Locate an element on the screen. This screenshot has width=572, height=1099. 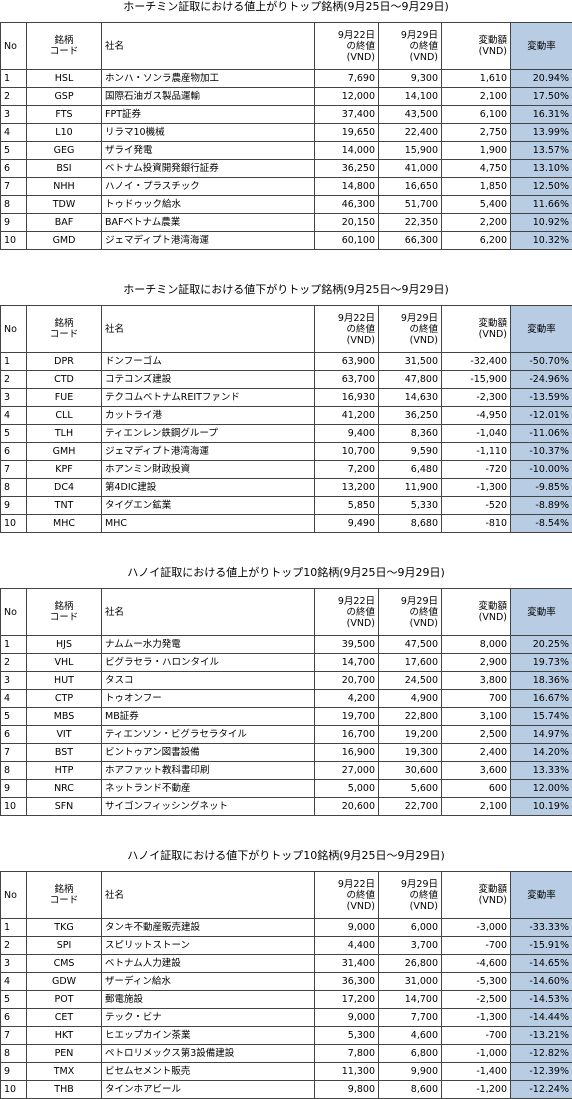
cell: -15,900 is located at coordinates (476, 379).